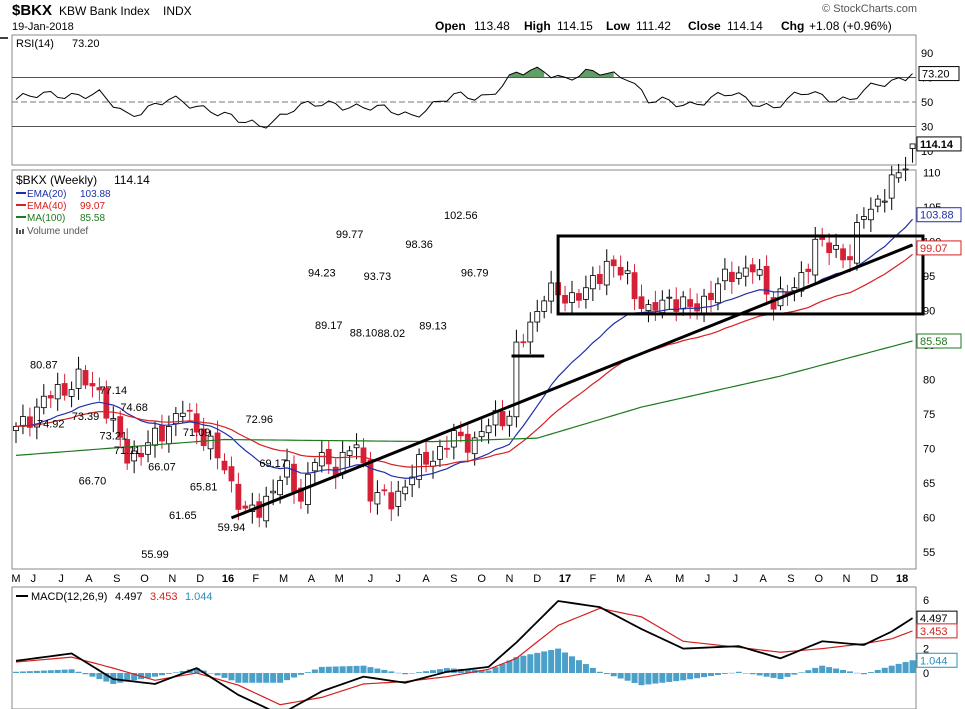  What do you see at coordinates (93, 481) in the screenshot?
I see `pivot-label: 66.70` at bounding box center [93, 481].